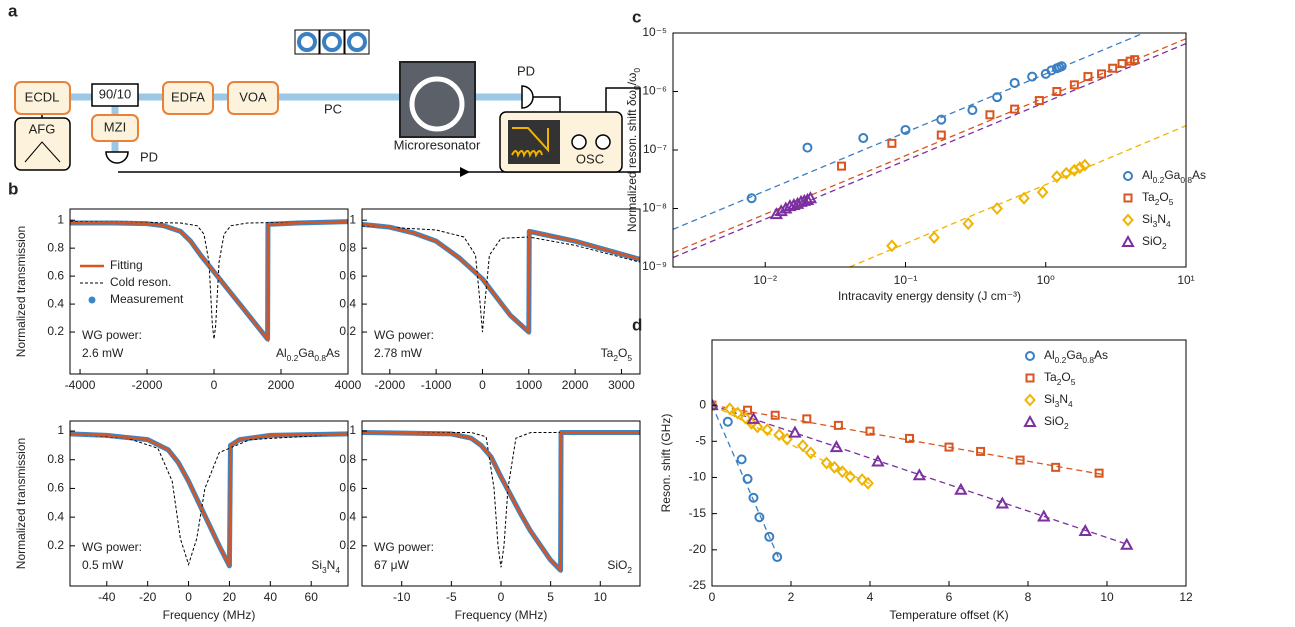 The image size is (1295, 627). Describe the element at coordinates (534, 142) in the screenshot. I see `screen` at that location.